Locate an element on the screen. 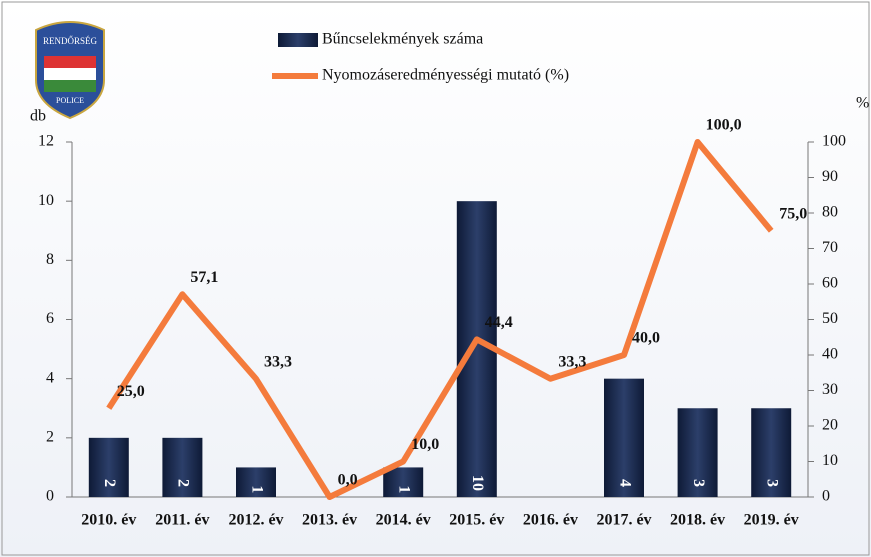  logo-bottom: POLICE is located at coordinates (70, 100).